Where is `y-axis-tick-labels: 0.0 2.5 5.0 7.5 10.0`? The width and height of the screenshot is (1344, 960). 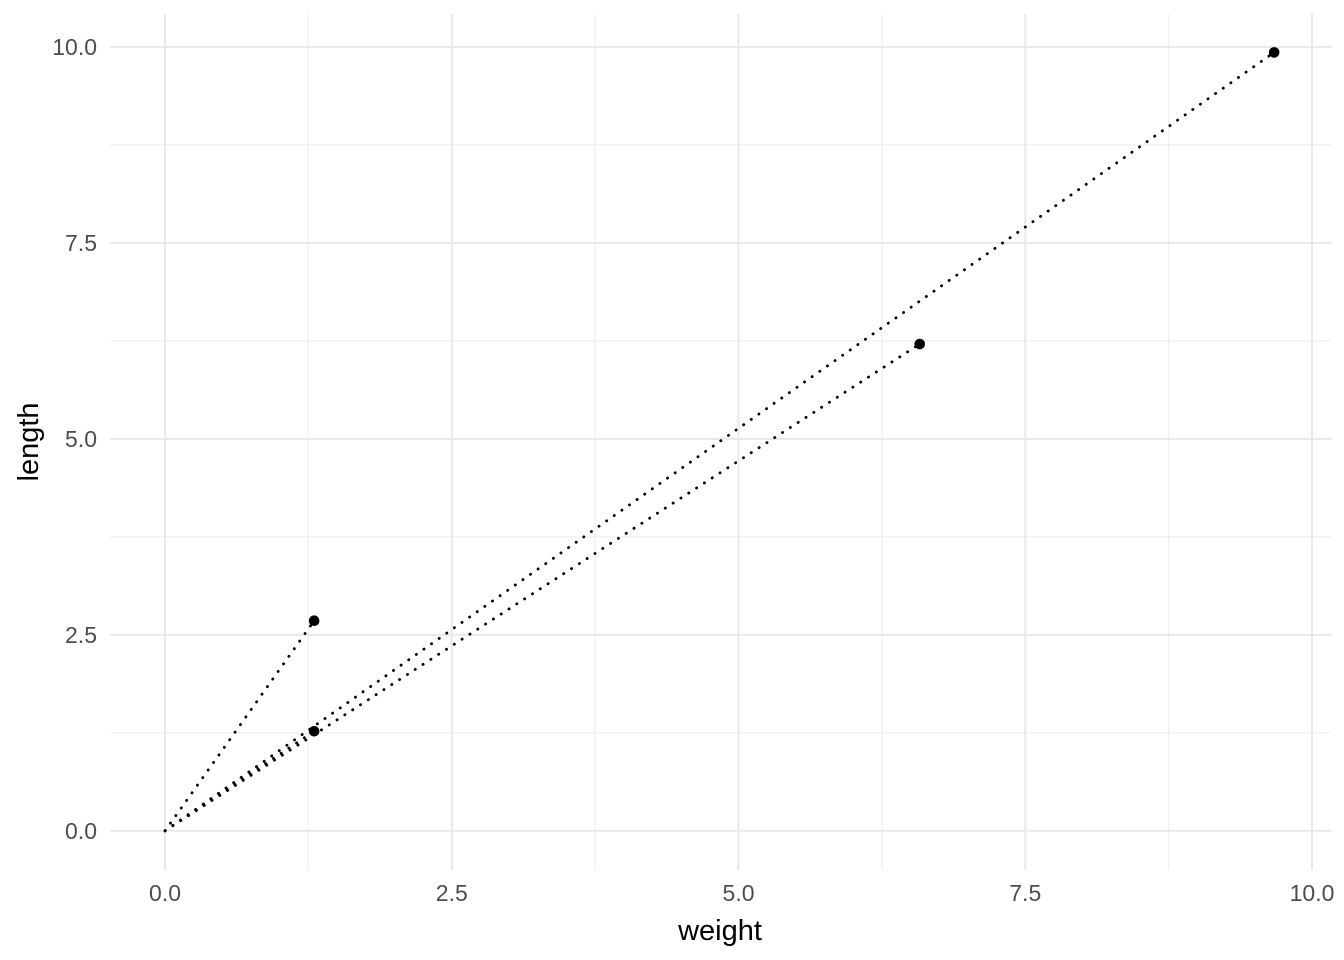 y-axis-tick-labels: 0.0 2.5 5.0 7.5 10.0 is located at coordinates (74, 439).